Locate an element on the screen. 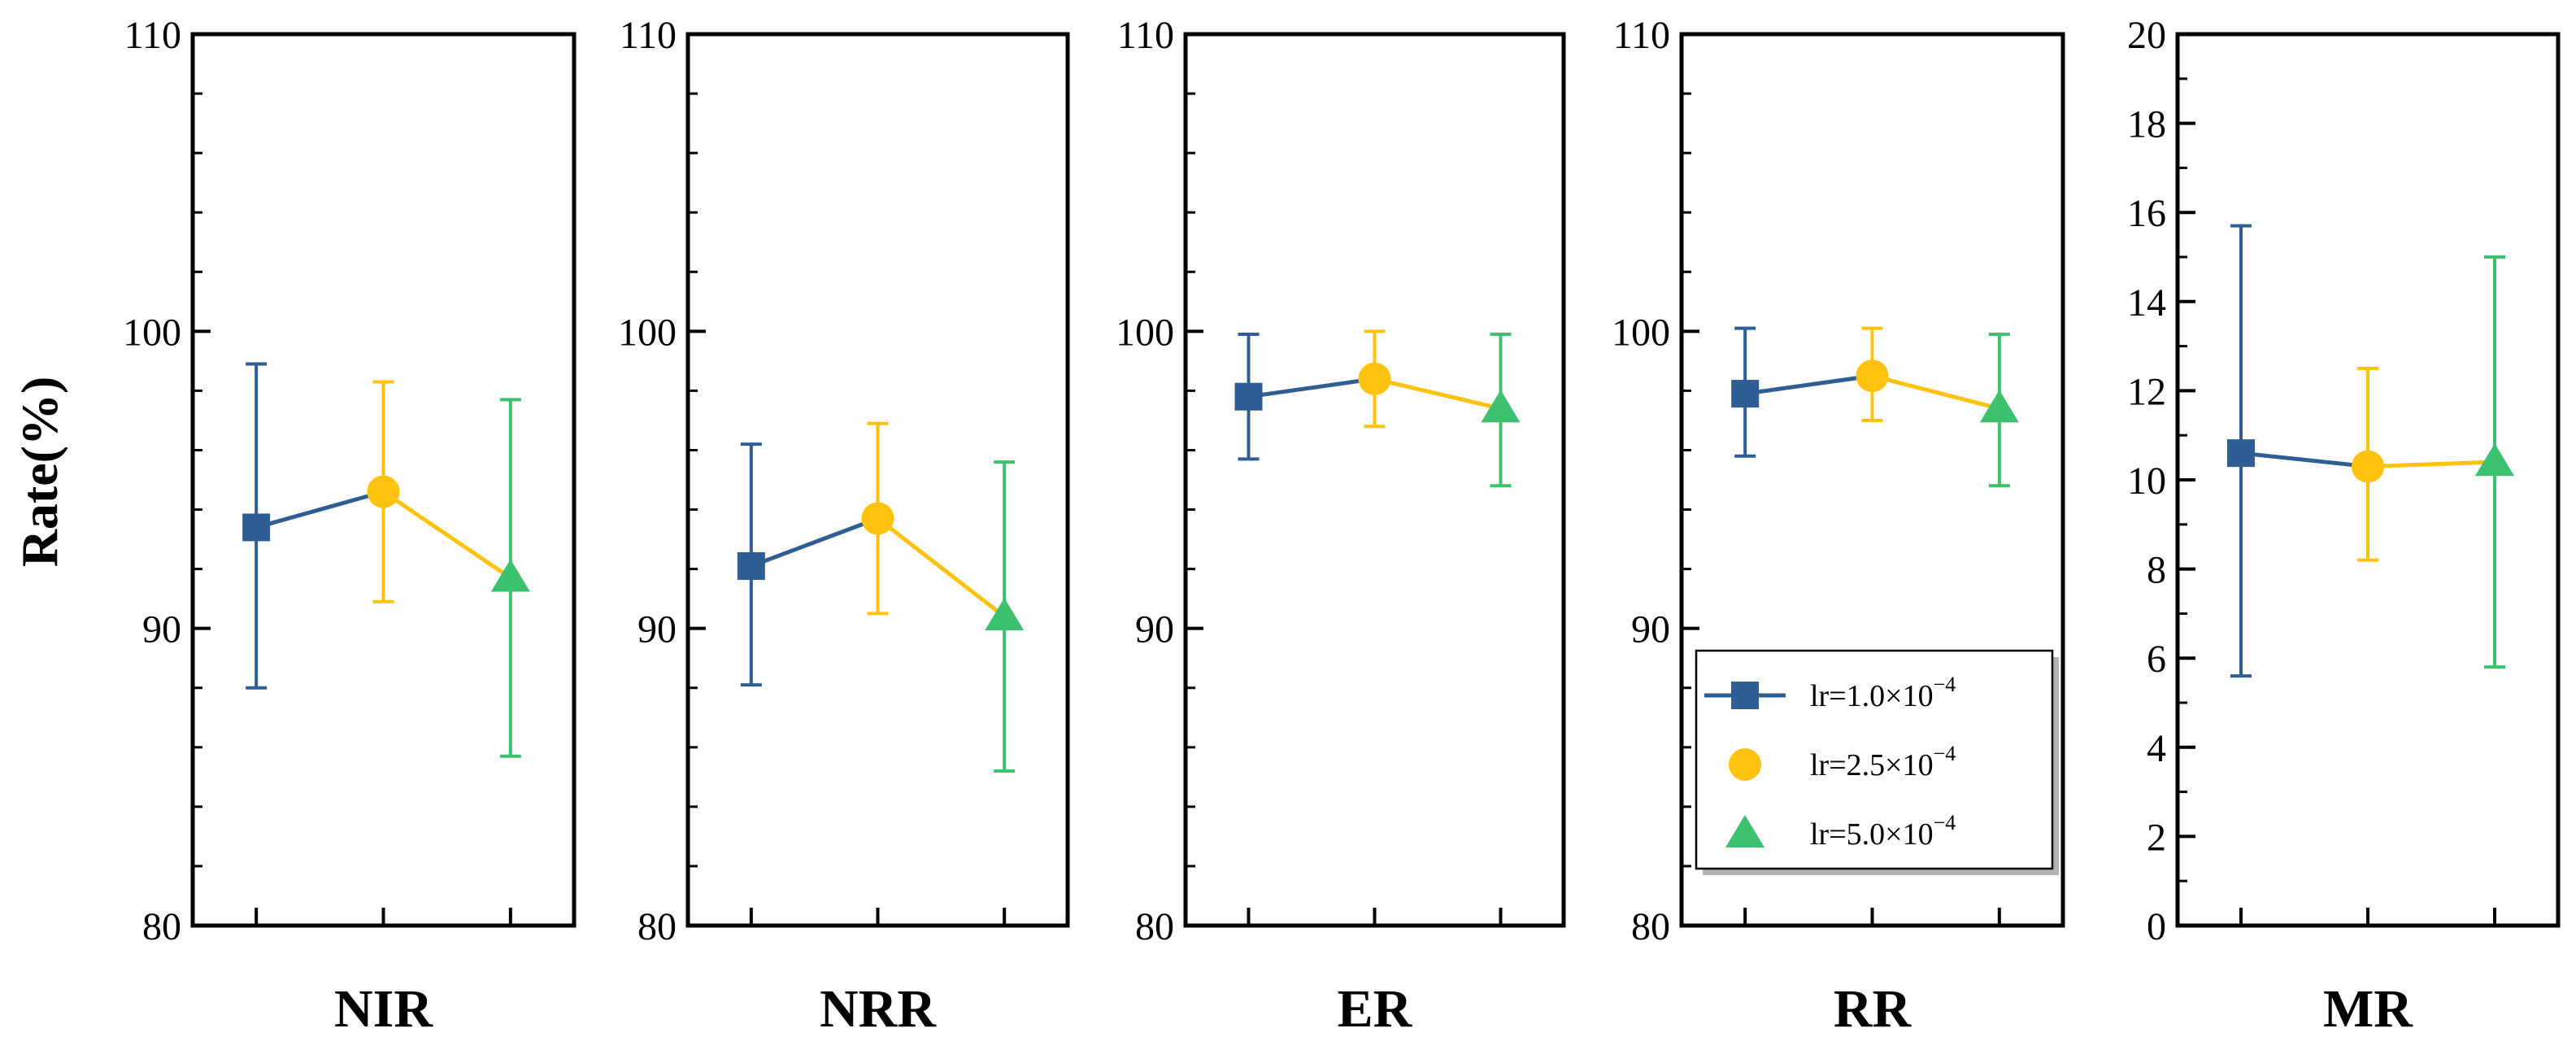 This screenshot has width=2576, height=1050. legend-label: lr=1.0×10−4 is located at coordinates (1883, 693).